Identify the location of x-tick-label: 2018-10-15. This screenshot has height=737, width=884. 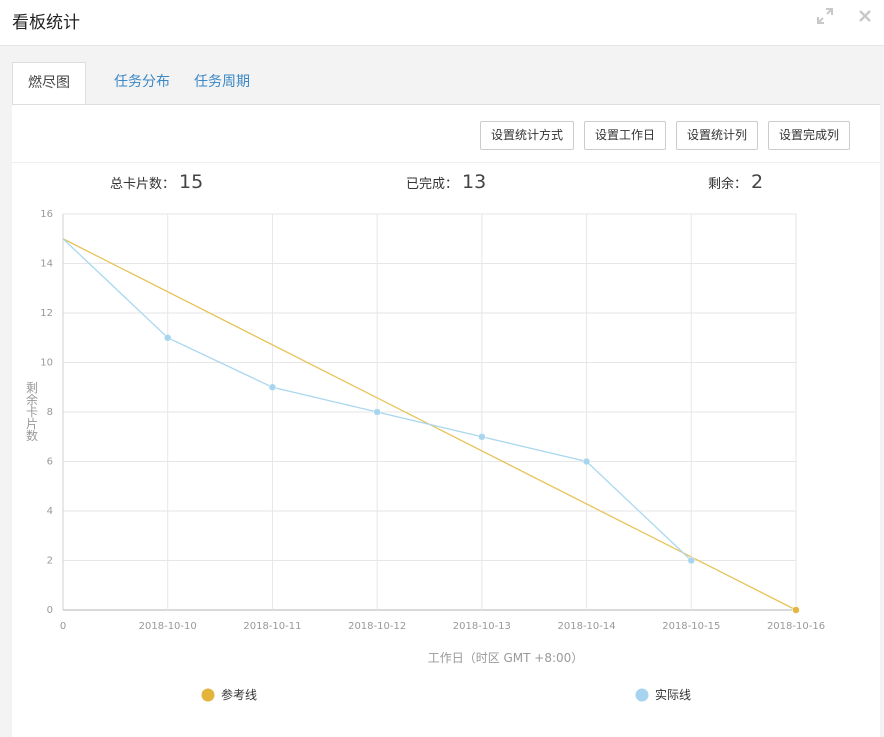
(691, 626).